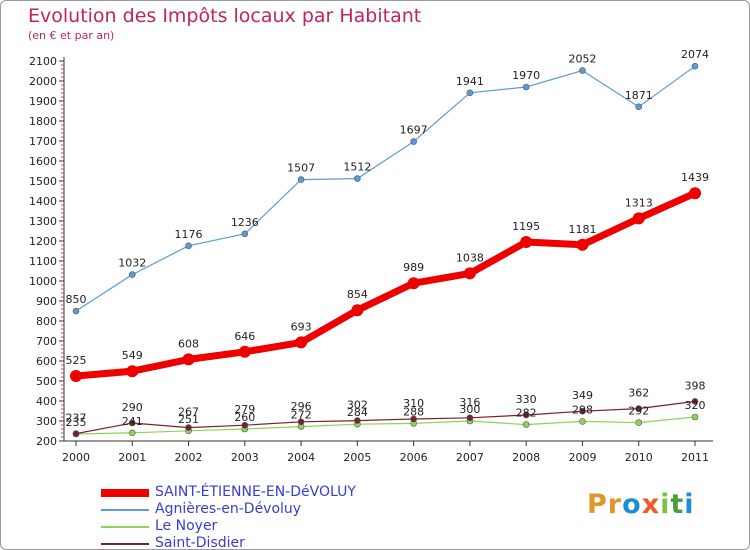 The height and width of the screenshot is (550, 750). Describe the element at coordinates (526, 226) in the screenshot. I see `data-label: 1195` at that location.